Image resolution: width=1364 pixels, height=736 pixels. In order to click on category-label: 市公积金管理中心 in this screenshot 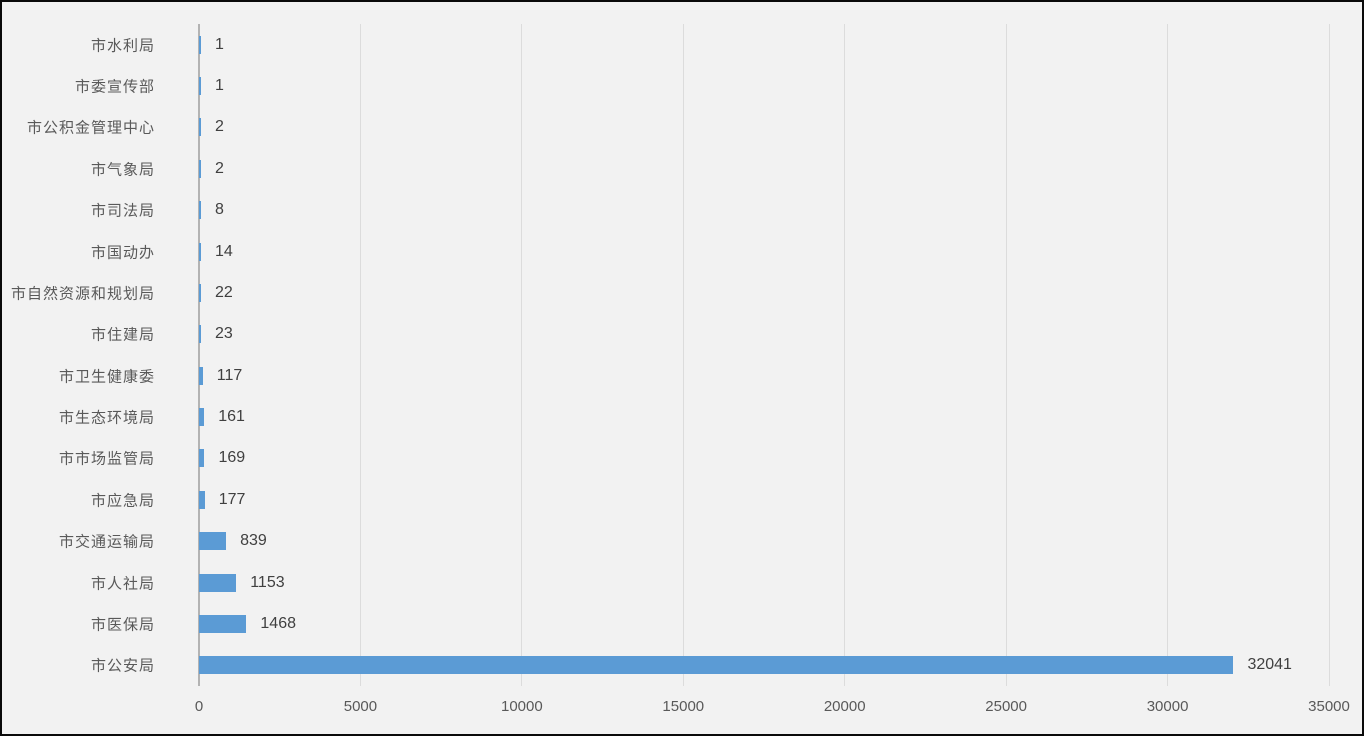, I will do `click(90, 128)`.